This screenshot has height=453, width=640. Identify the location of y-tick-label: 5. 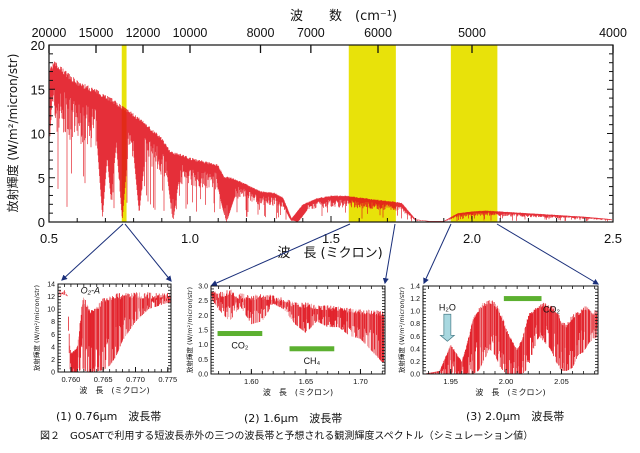
(41, 178).